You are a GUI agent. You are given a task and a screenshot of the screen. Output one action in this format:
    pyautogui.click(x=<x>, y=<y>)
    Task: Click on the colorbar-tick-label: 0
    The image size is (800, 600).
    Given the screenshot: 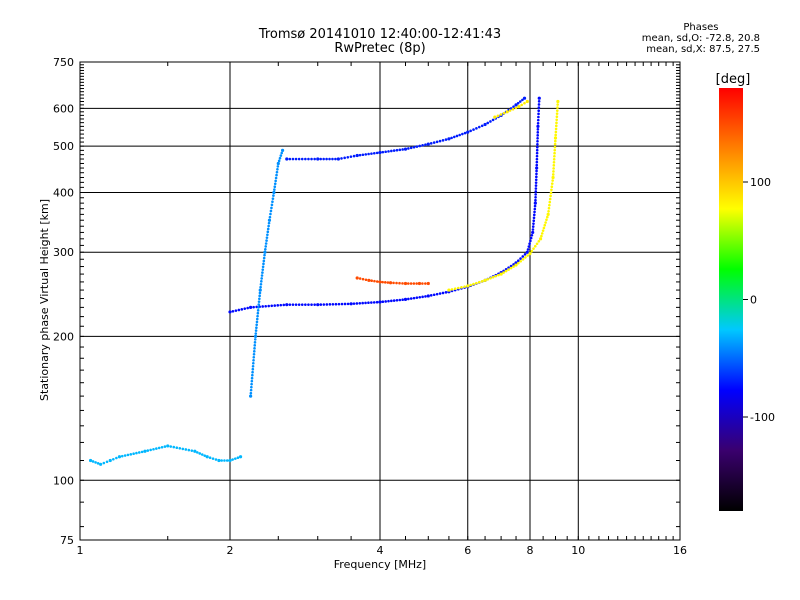 What is the action you would take?
    pyautogui.click(x=753, y=300)
    